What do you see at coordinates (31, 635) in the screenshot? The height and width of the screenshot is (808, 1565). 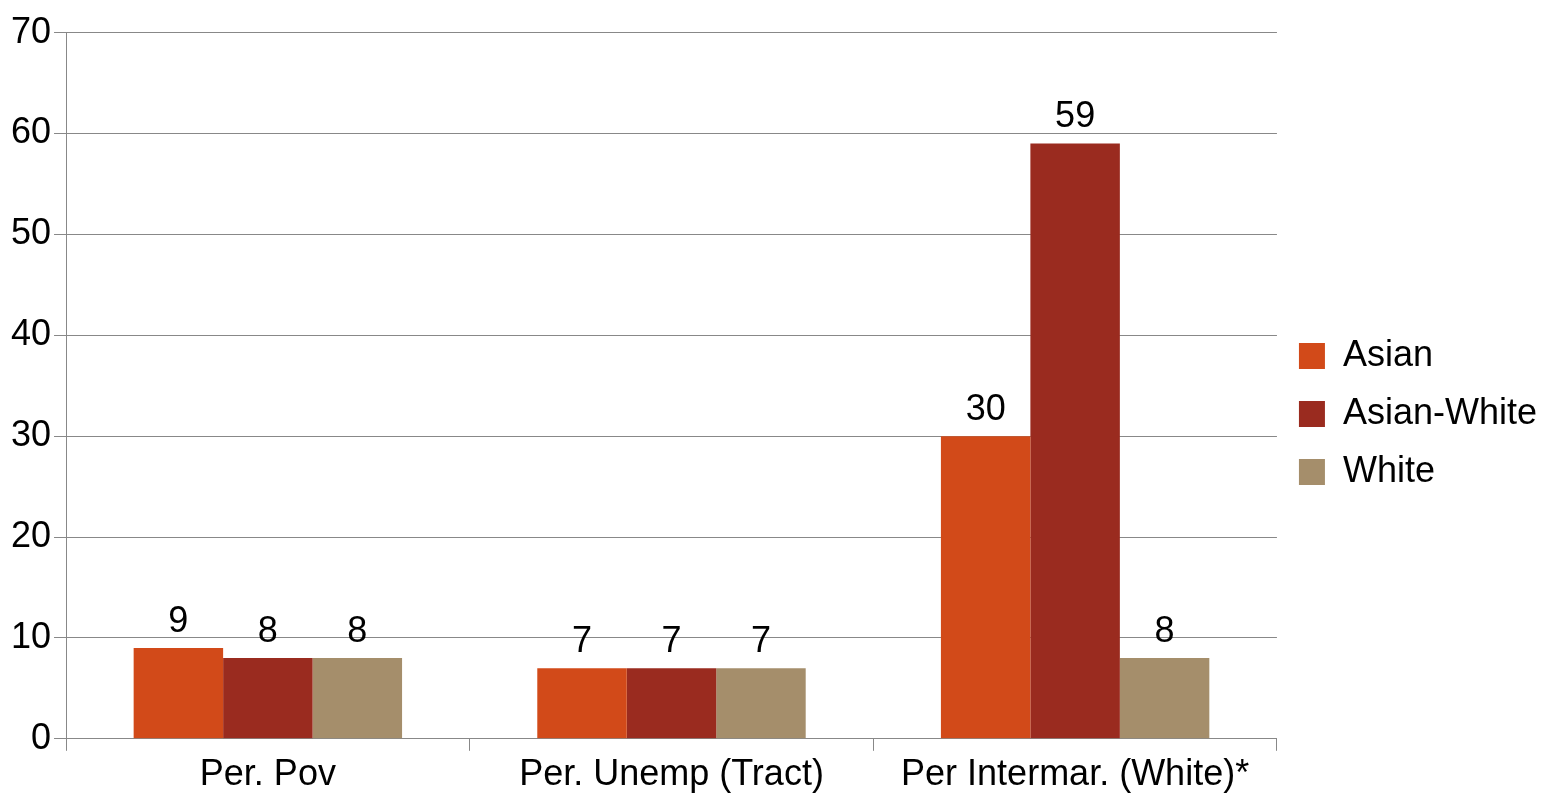 I see `y-tick-label: 10` at bounding box center [31, 635].